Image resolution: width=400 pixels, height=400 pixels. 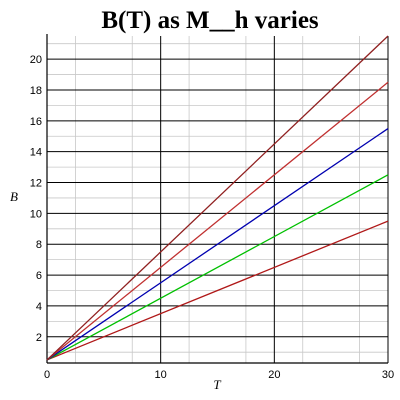 What do you see at coordinates (274, 375) in the screenshot?
I see `x-tick-label: 20` at bounding box center [274, 375].